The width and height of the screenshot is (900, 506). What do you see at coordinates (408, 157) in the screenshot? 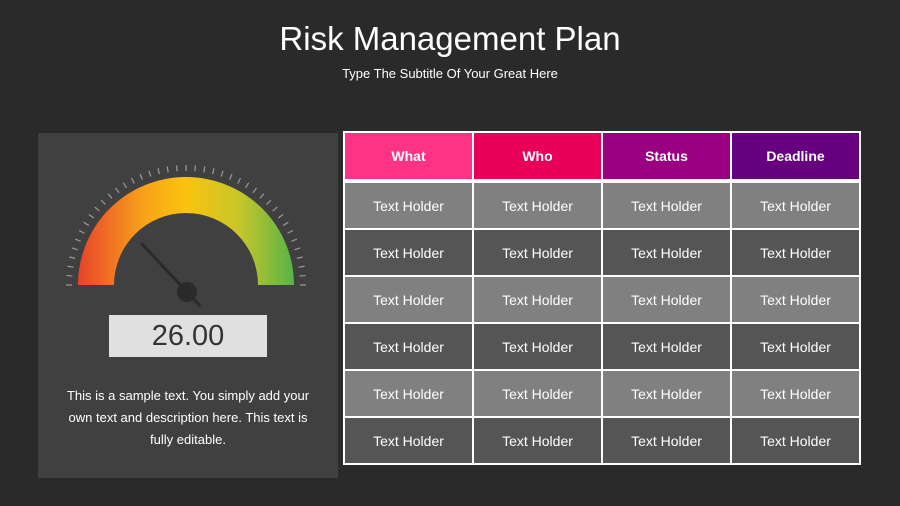
I see `column-header-what: What` at bounding box center [408, 157].